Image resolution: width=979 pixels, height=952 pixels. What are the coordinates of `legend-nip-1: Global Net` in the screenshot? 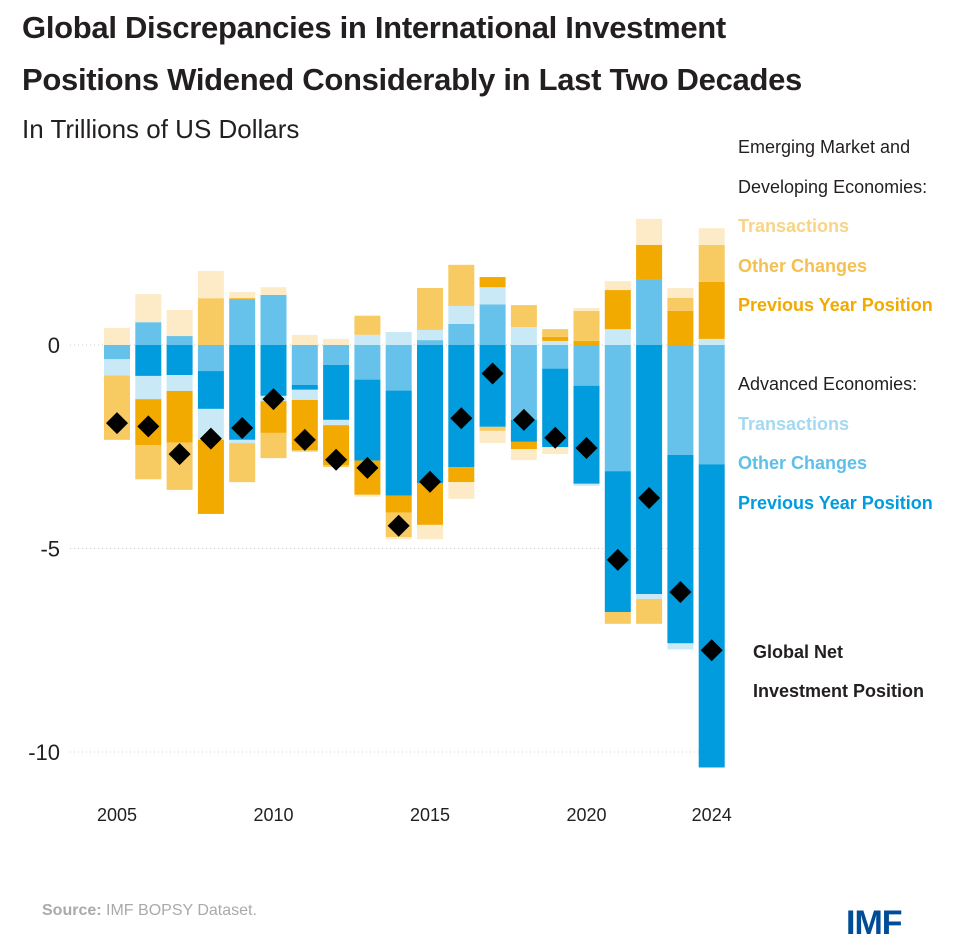 It's located at (798, 652).